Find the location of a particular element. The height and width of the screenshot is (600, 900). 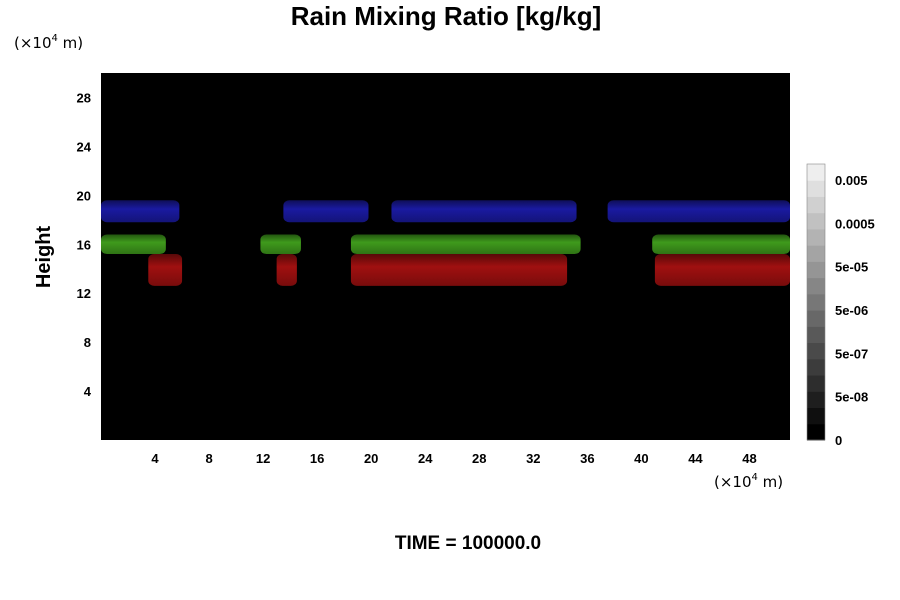

y-tick-label: 8 is located at coordinates (87, 342).